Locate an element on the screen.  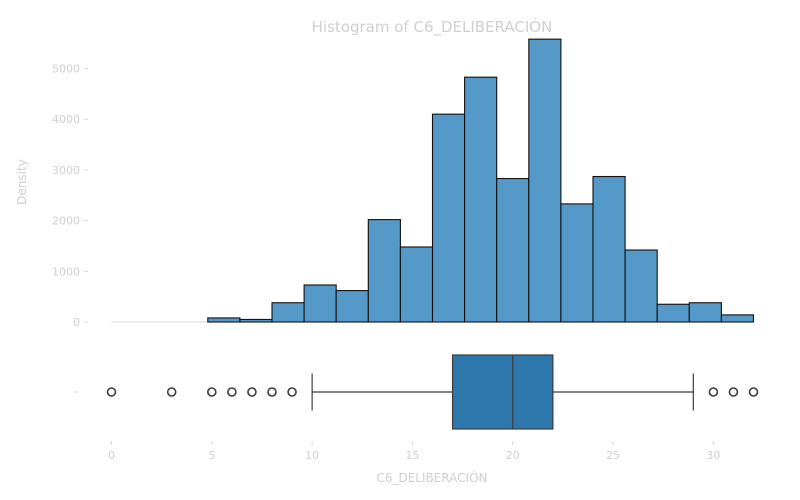
y-tick-label: 5000 is located at coordinates (66, 69).